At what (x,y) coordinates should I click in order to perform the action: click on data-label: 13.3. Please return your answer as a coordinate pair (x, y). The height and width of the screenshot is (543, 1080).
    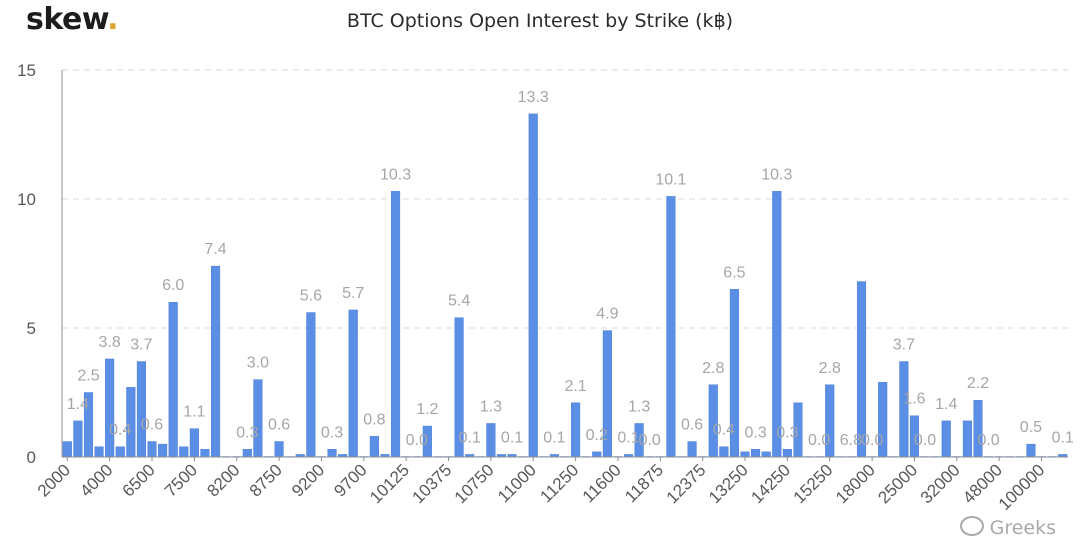
    Looking at the image, I should click on (533, 97).